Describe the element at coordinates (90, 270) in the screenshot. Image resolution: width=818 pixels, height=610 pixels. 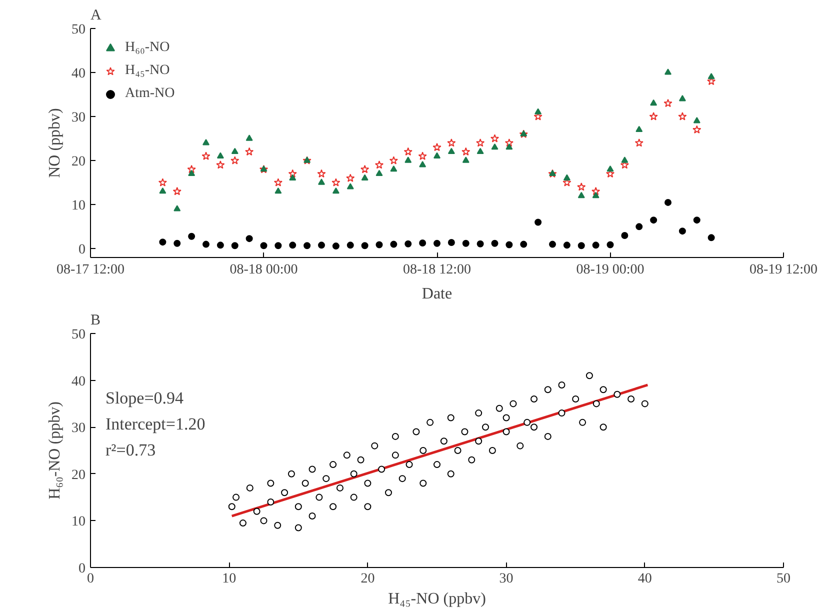
I see `x-tick-label: 08-17 12:00` at that location.